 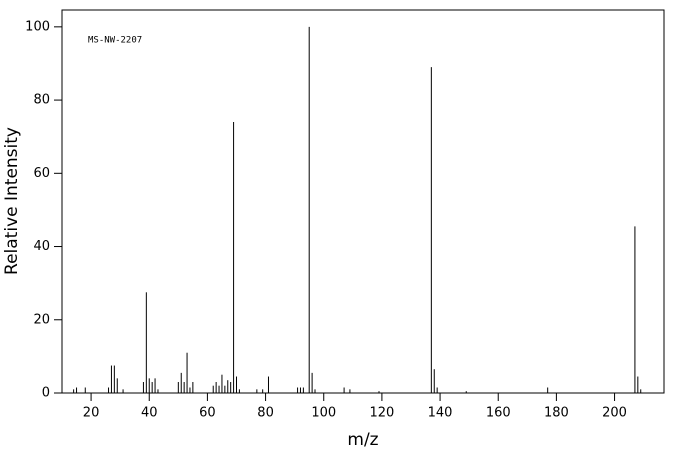 What do you see at coordinates (614, 413) in the screenshot?
I see `x-tick-label: 200` at bounding box center [614, 413].